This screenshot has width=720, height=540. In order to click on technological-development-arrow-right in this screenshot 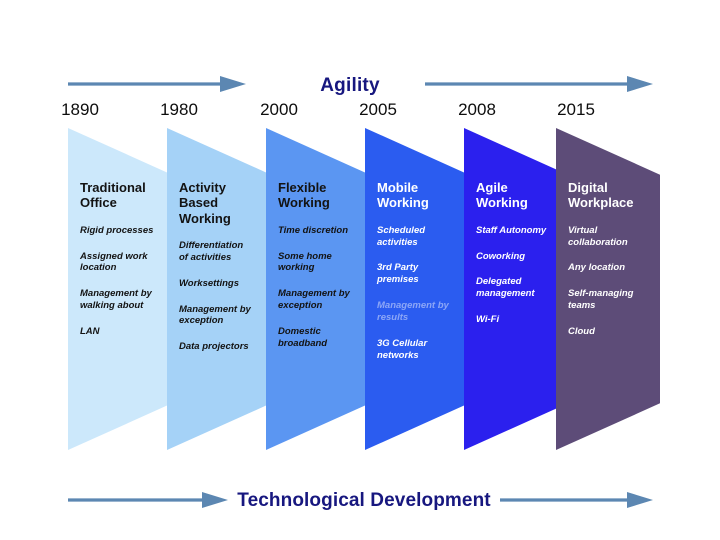, I will do `click(576, 500)`.